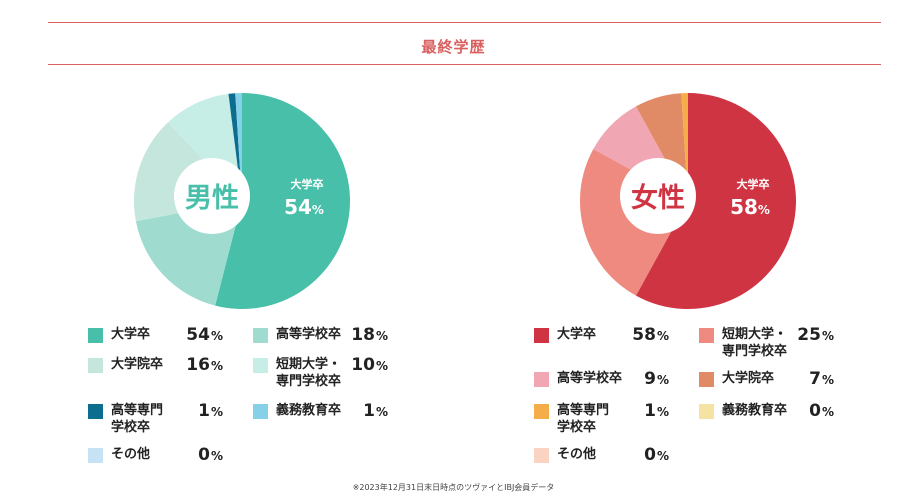 Image resolution: width=907 pixels, height=495 pixels. What do you see at coordinates (453, 47) in the screenshot?
I see `page-title: 最終学歴` at bounding box center [453, 47].